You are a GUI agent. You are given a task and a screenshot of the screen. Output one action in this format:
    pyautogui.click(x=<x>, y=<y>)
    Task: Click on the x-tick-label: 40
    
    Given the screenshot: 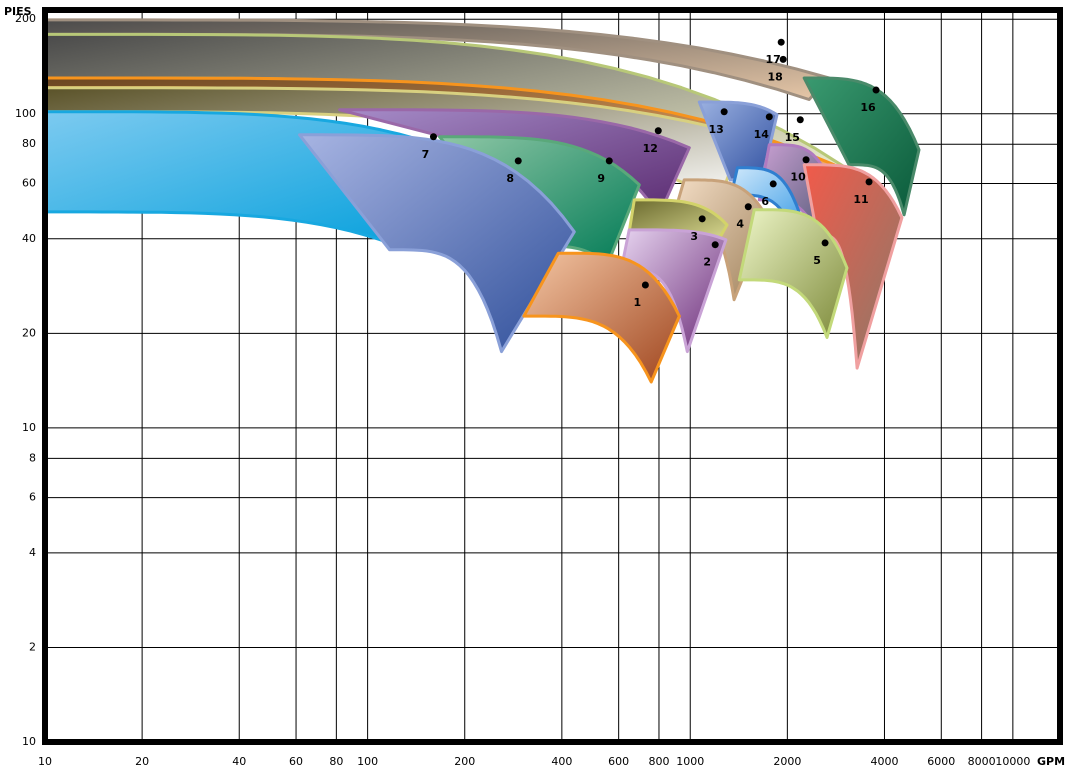 What is the action you would take?
    pyautogui.click(x=239, y=761)
    